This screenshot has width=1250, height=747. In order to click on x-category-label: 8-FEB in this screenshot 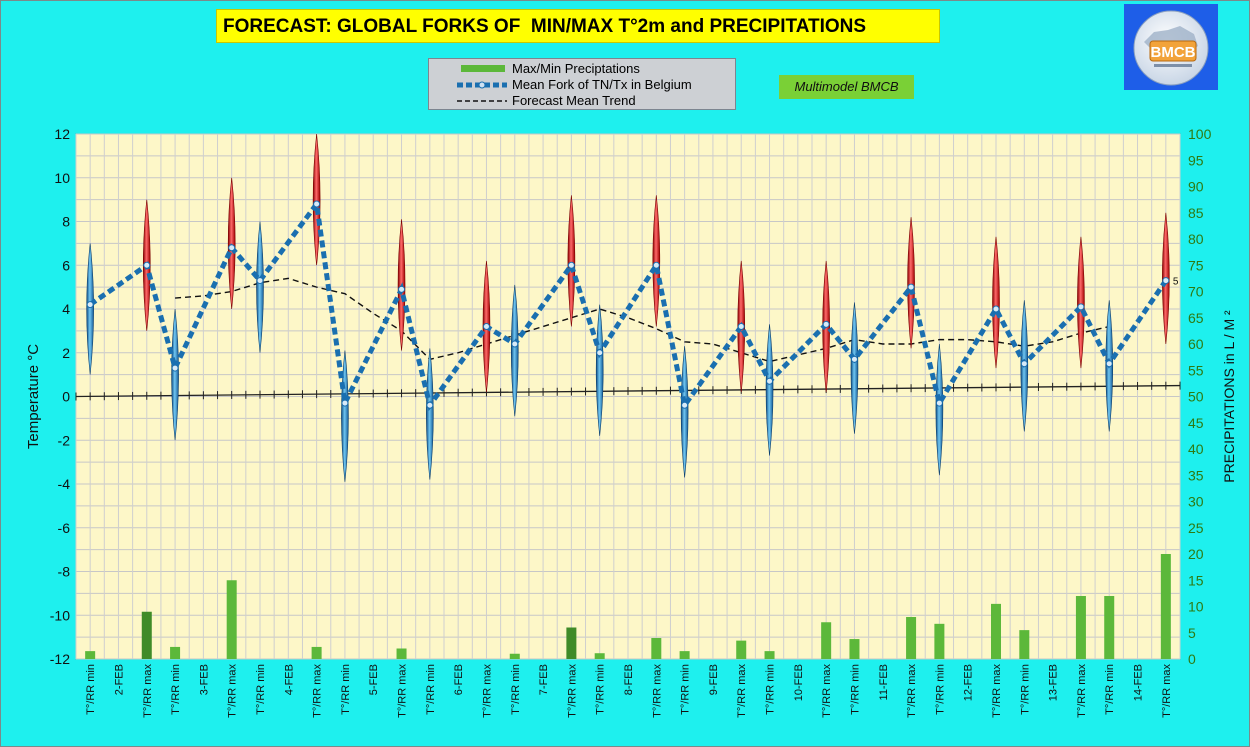, I will do `click(629, 679)`.